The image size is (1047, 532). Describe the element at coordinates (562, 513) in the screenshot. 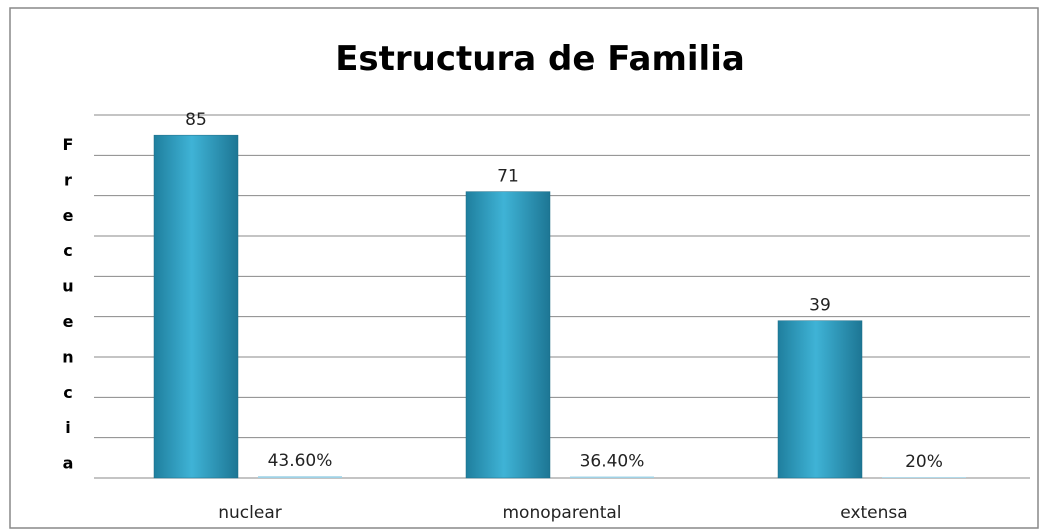

I see `x-tick-label: monoparental` at that location.